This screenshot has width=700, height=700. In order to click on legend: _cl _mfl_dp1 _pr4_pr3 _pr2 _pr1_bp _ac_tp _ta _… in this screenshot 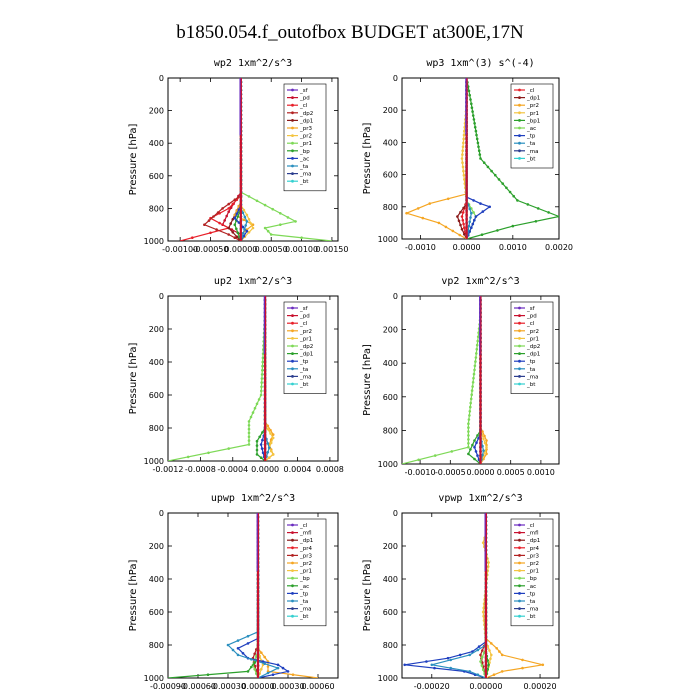, I will do `click(532, 572)`.